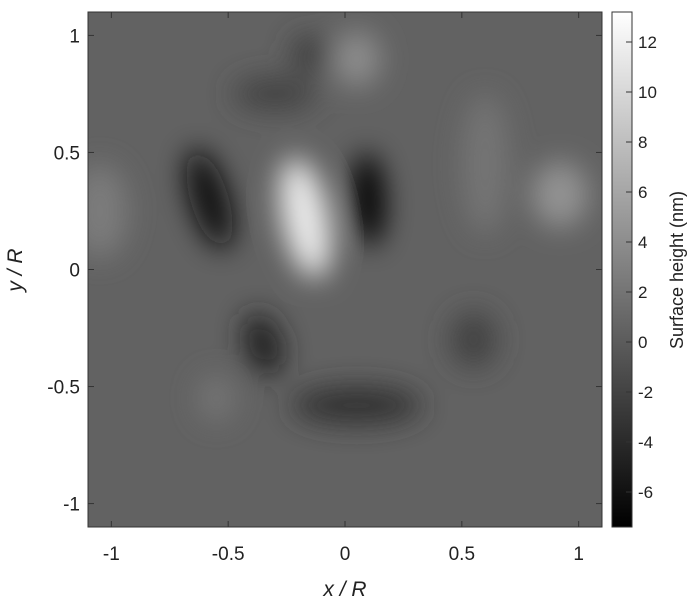 The width and height of the screenshot is (691, 600). What do you see at coordinates (578, 554) in the screenshot?
I see `x-tick-label: 1` at bounding box center [578, 554].